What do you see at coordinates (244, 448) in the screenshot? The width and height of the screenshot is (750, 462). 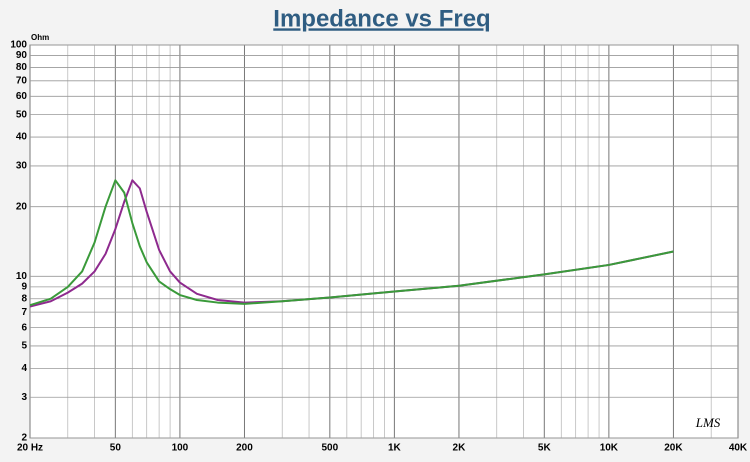 I see `x-tick-label: 200` at bounding box center [244, 448].